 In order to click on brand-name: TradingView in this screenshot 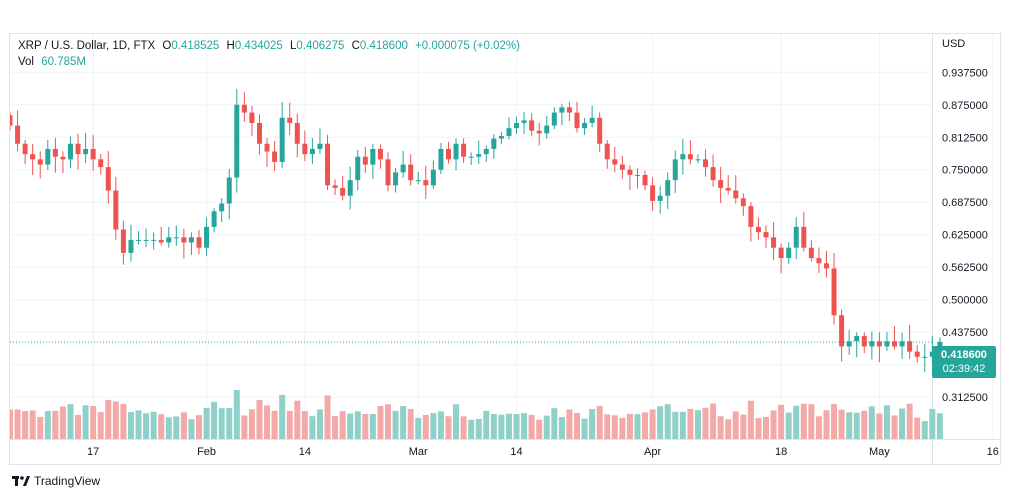, I will do `click(67, 481)`.